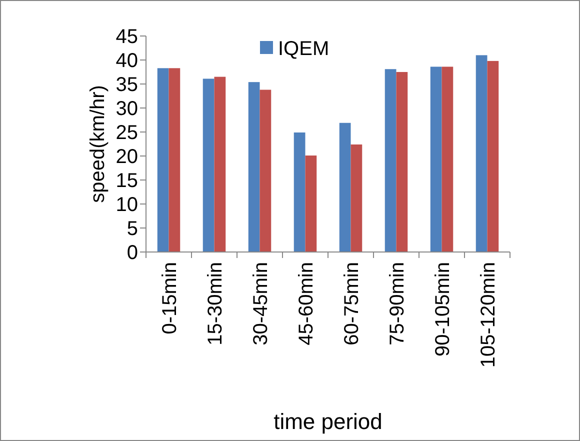 The width and height of the screenshot is (580, 441). I want to click on y-tick-label: 5, so click(132, 229).